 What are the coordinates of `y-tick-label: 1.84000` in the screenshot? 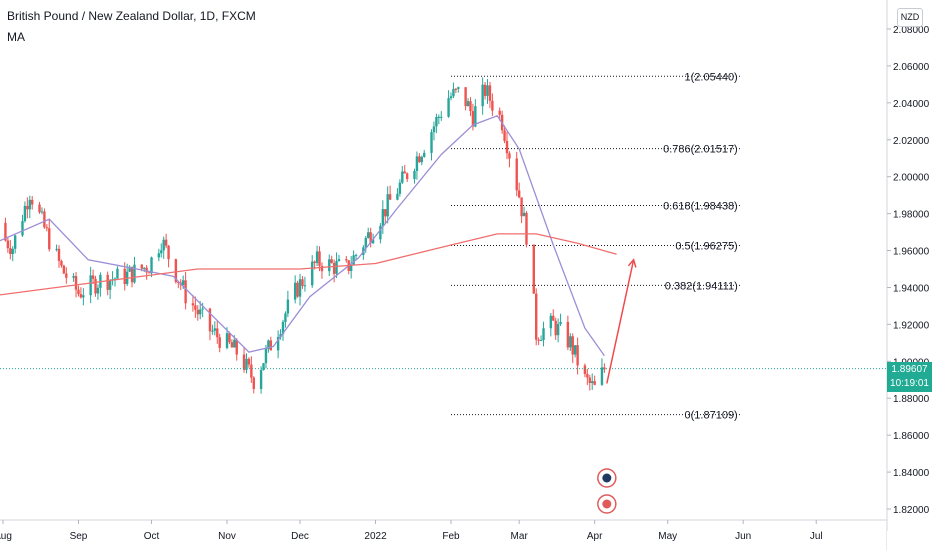 It's located at (911, 473).